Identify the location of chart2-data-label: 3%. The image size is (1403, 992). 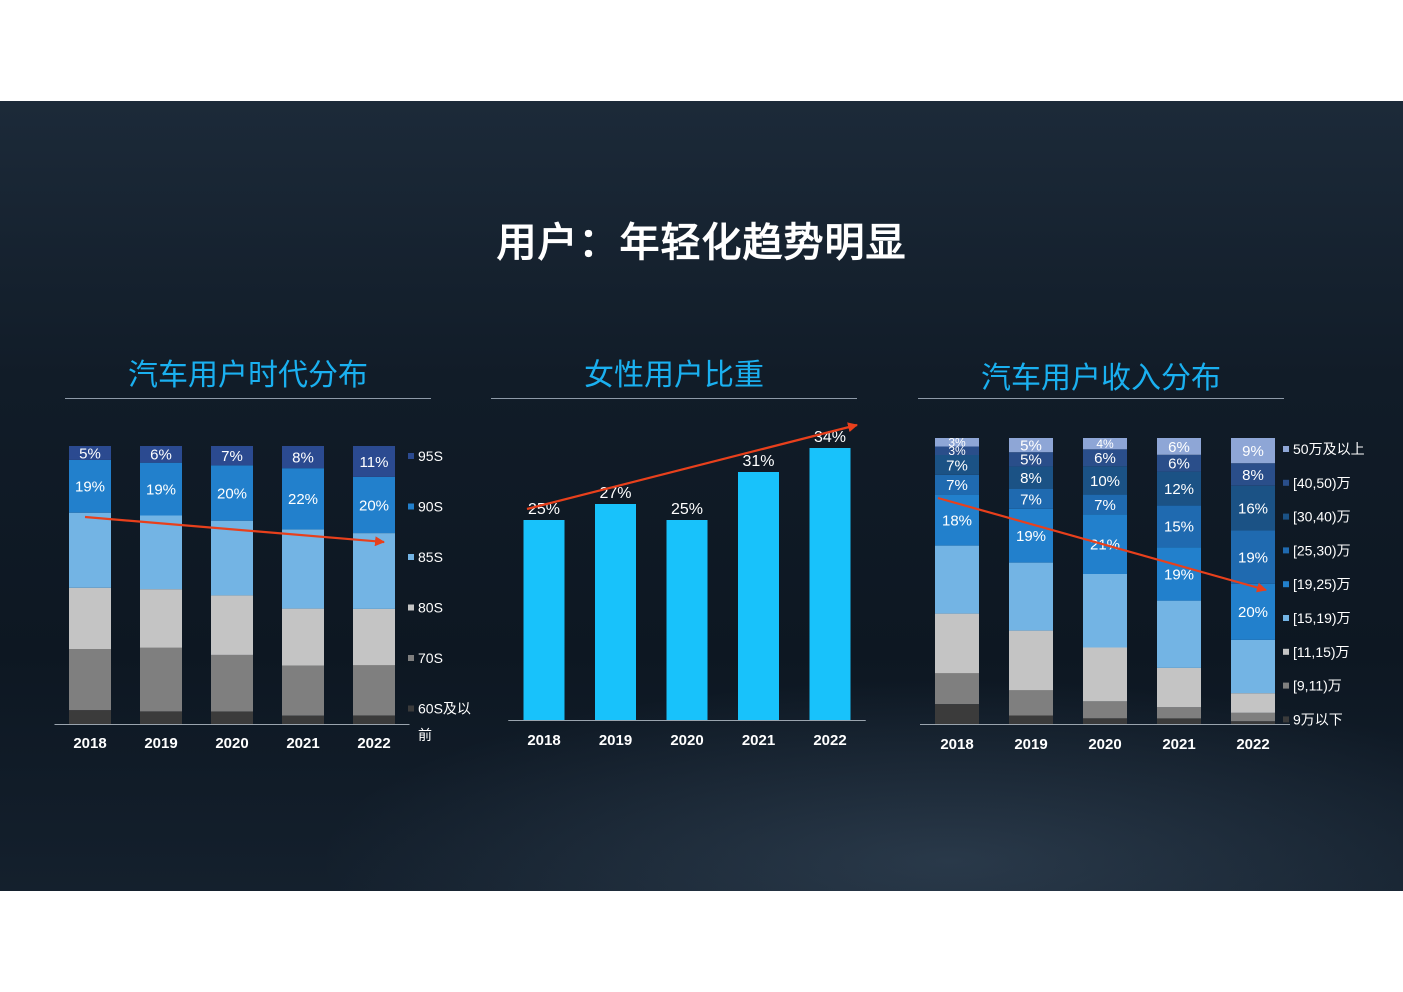
(957, 443).